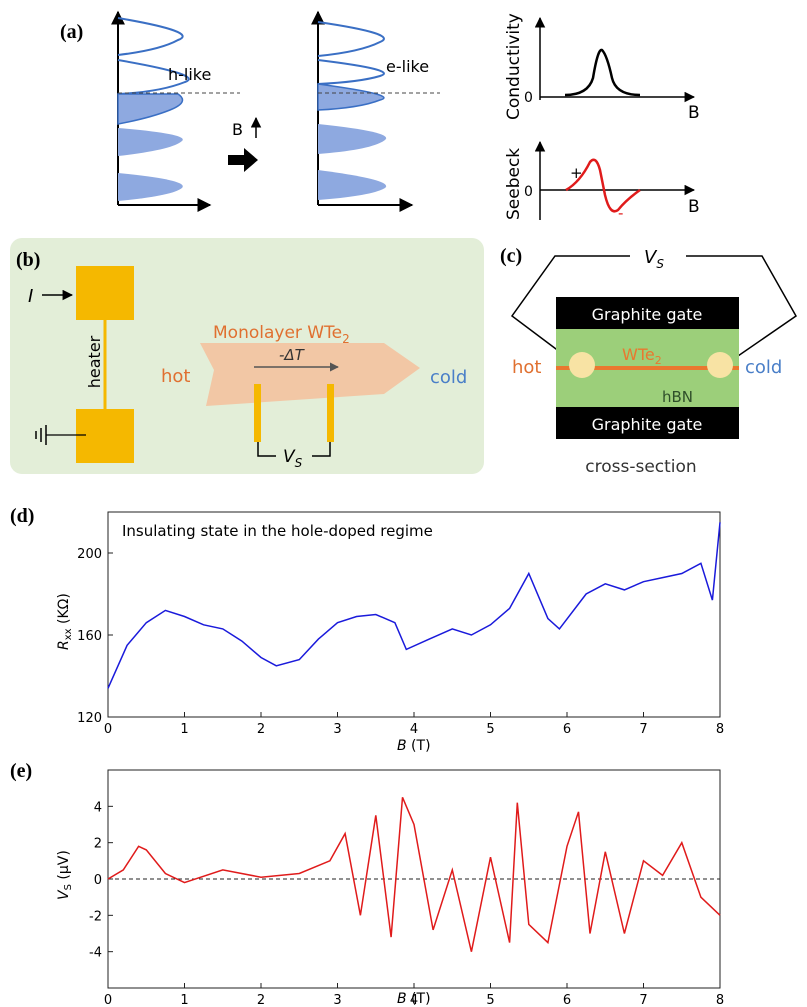  Describe the element at coordinates (95, 916) in the screenshot. I see `y-tick-label: -2` at that location.